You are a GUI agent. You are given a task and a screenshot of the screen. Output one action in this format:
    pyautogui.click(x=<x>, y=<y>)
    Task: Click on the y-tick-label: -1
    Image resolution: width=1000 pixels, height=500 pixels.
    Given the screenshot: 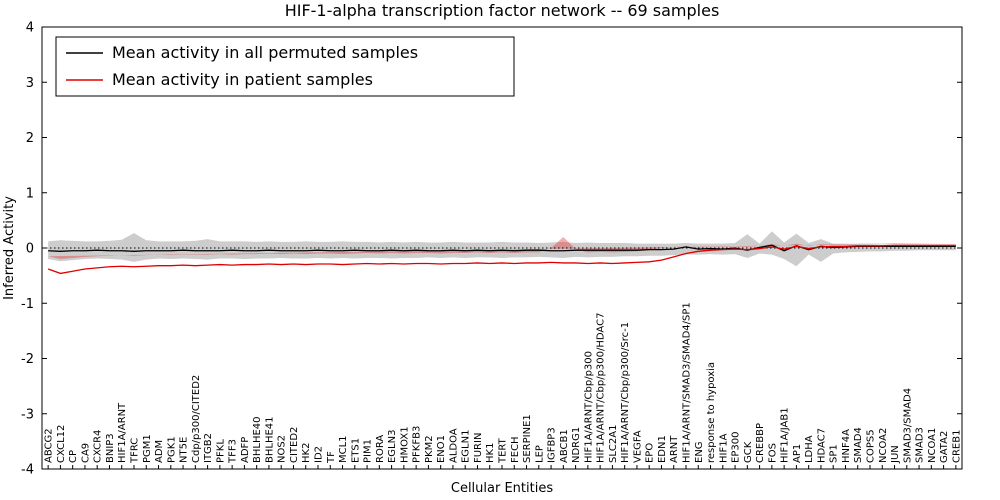 What is the action you would take?
    pyautogui.click(x=27, y=304)
    